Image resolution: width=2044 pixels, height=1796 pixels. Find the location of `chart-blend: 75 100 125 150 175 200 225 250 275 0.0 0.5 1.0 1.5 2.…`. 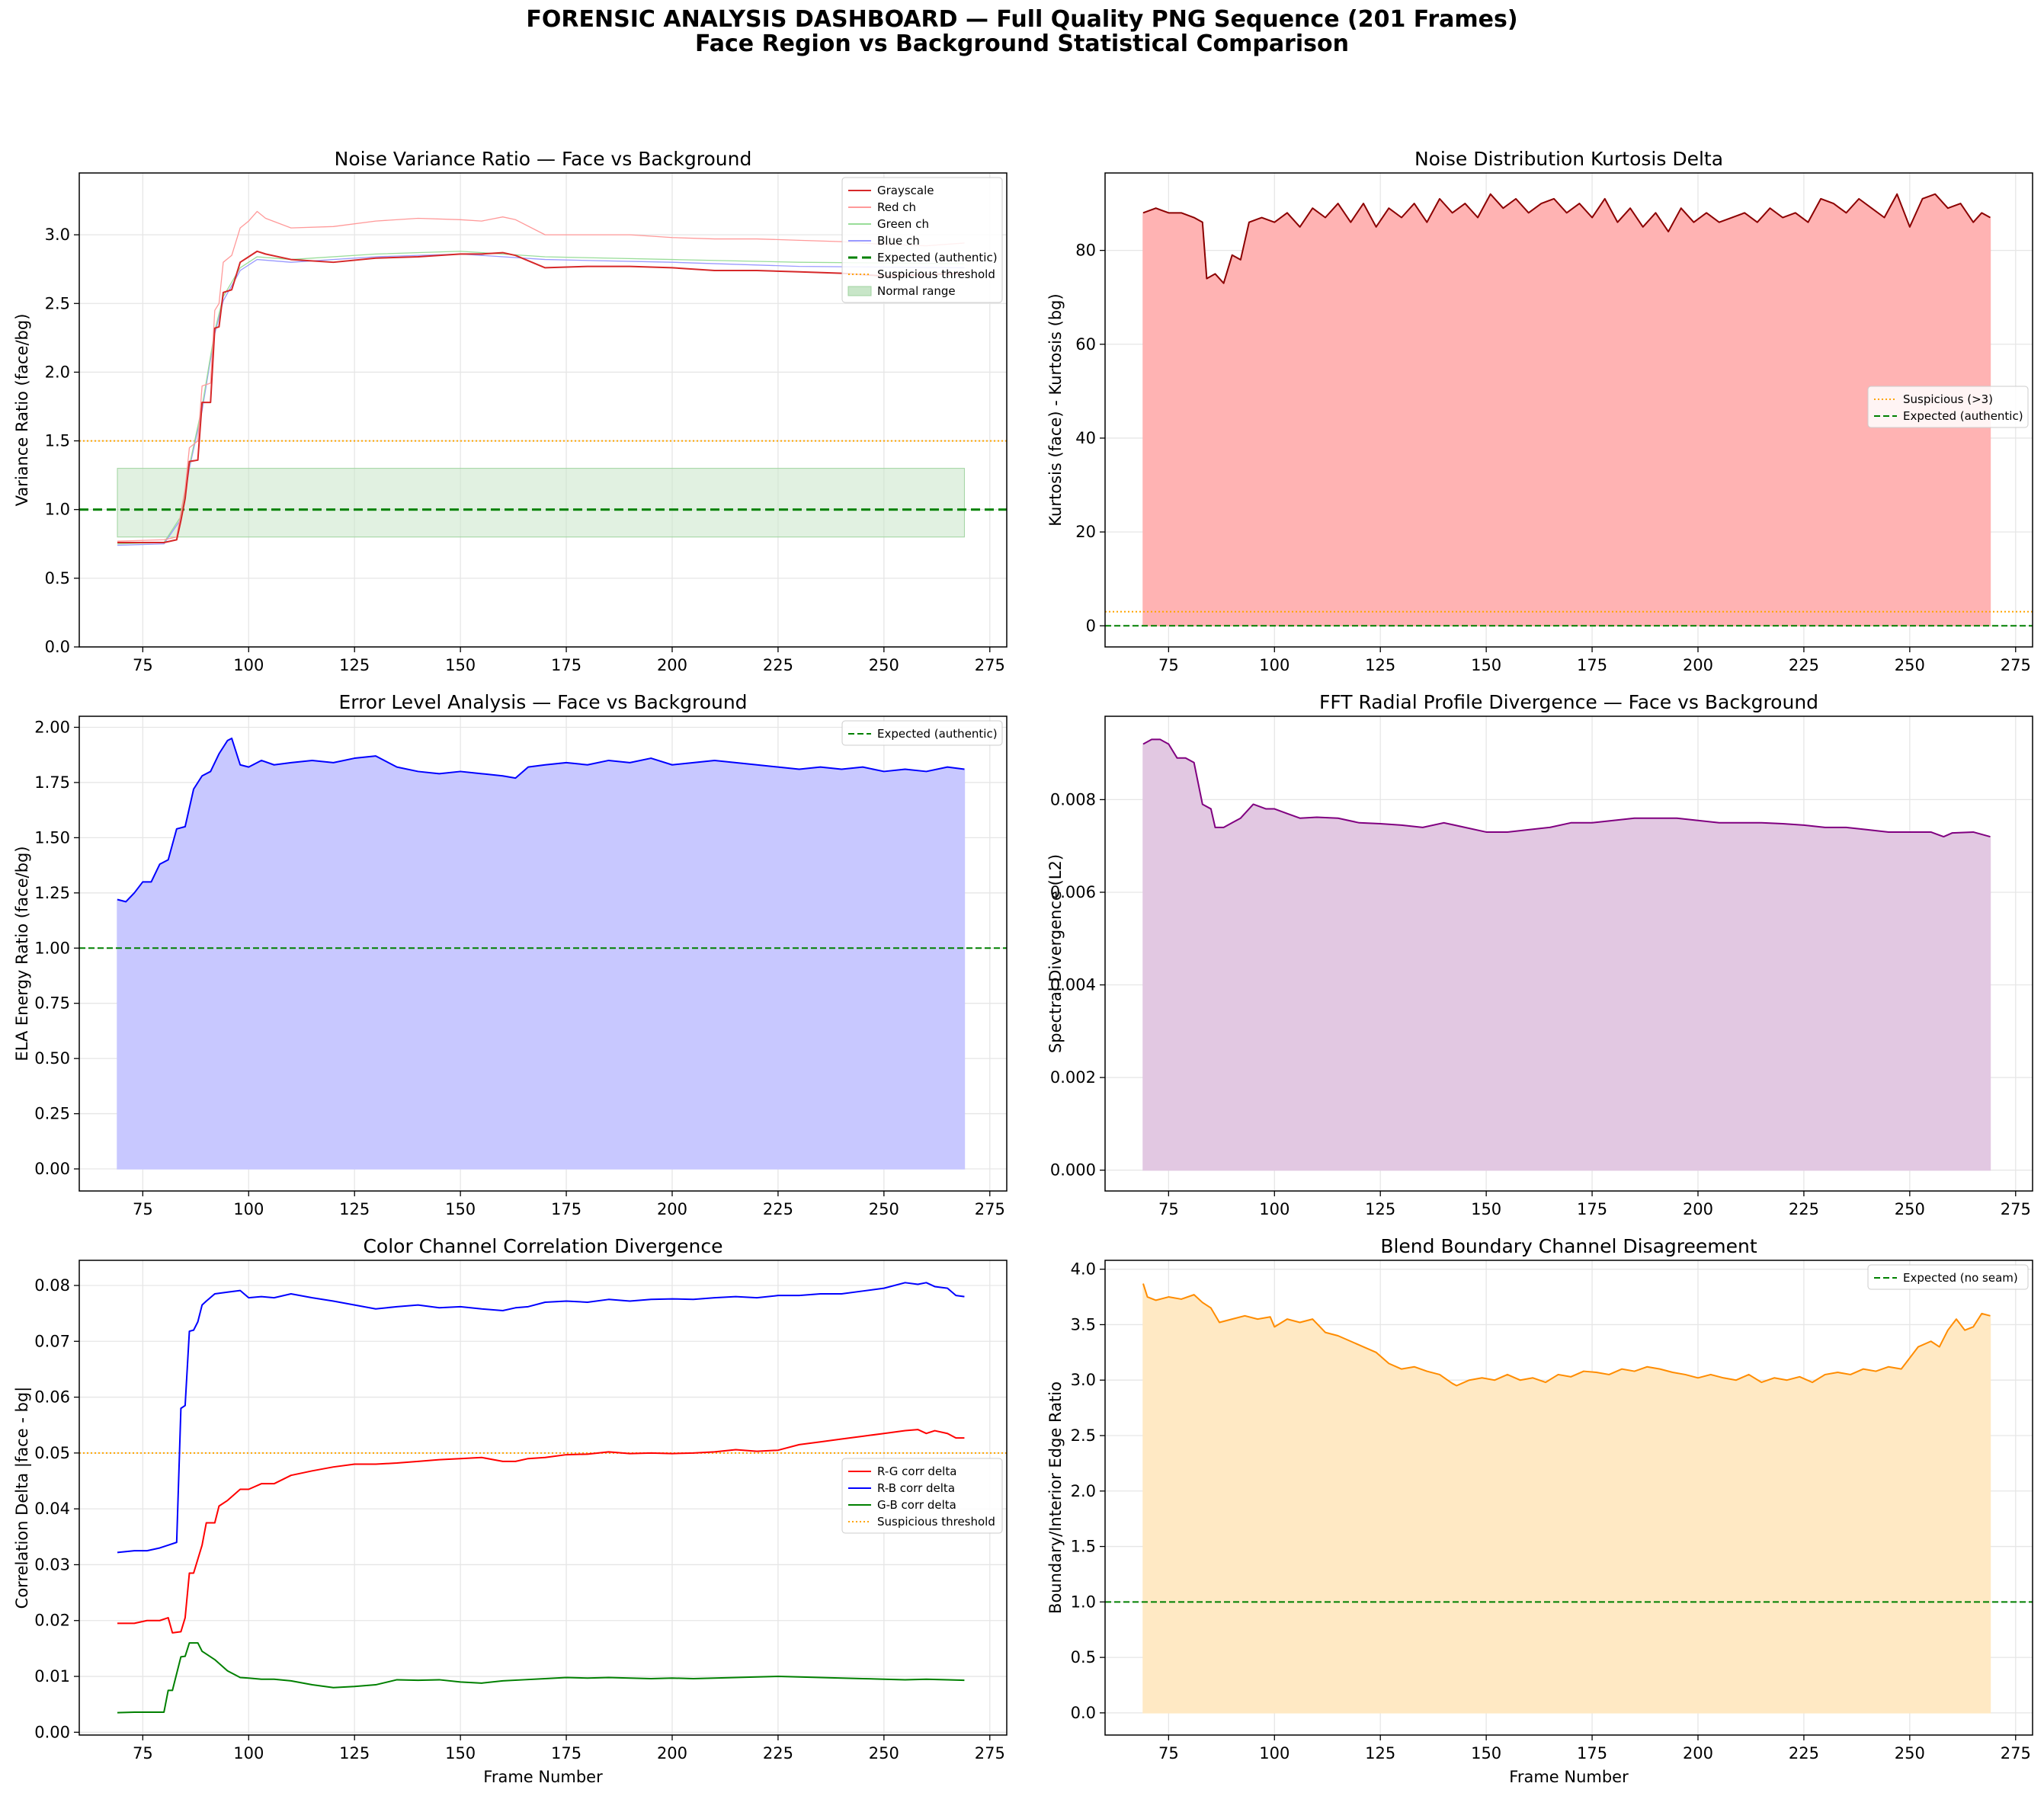

chart-blend: 75 100 125 150 175 200 225 250 275 0.0 0.5 1.0 1.5 2.… is located at coordinates (1539, 1510).